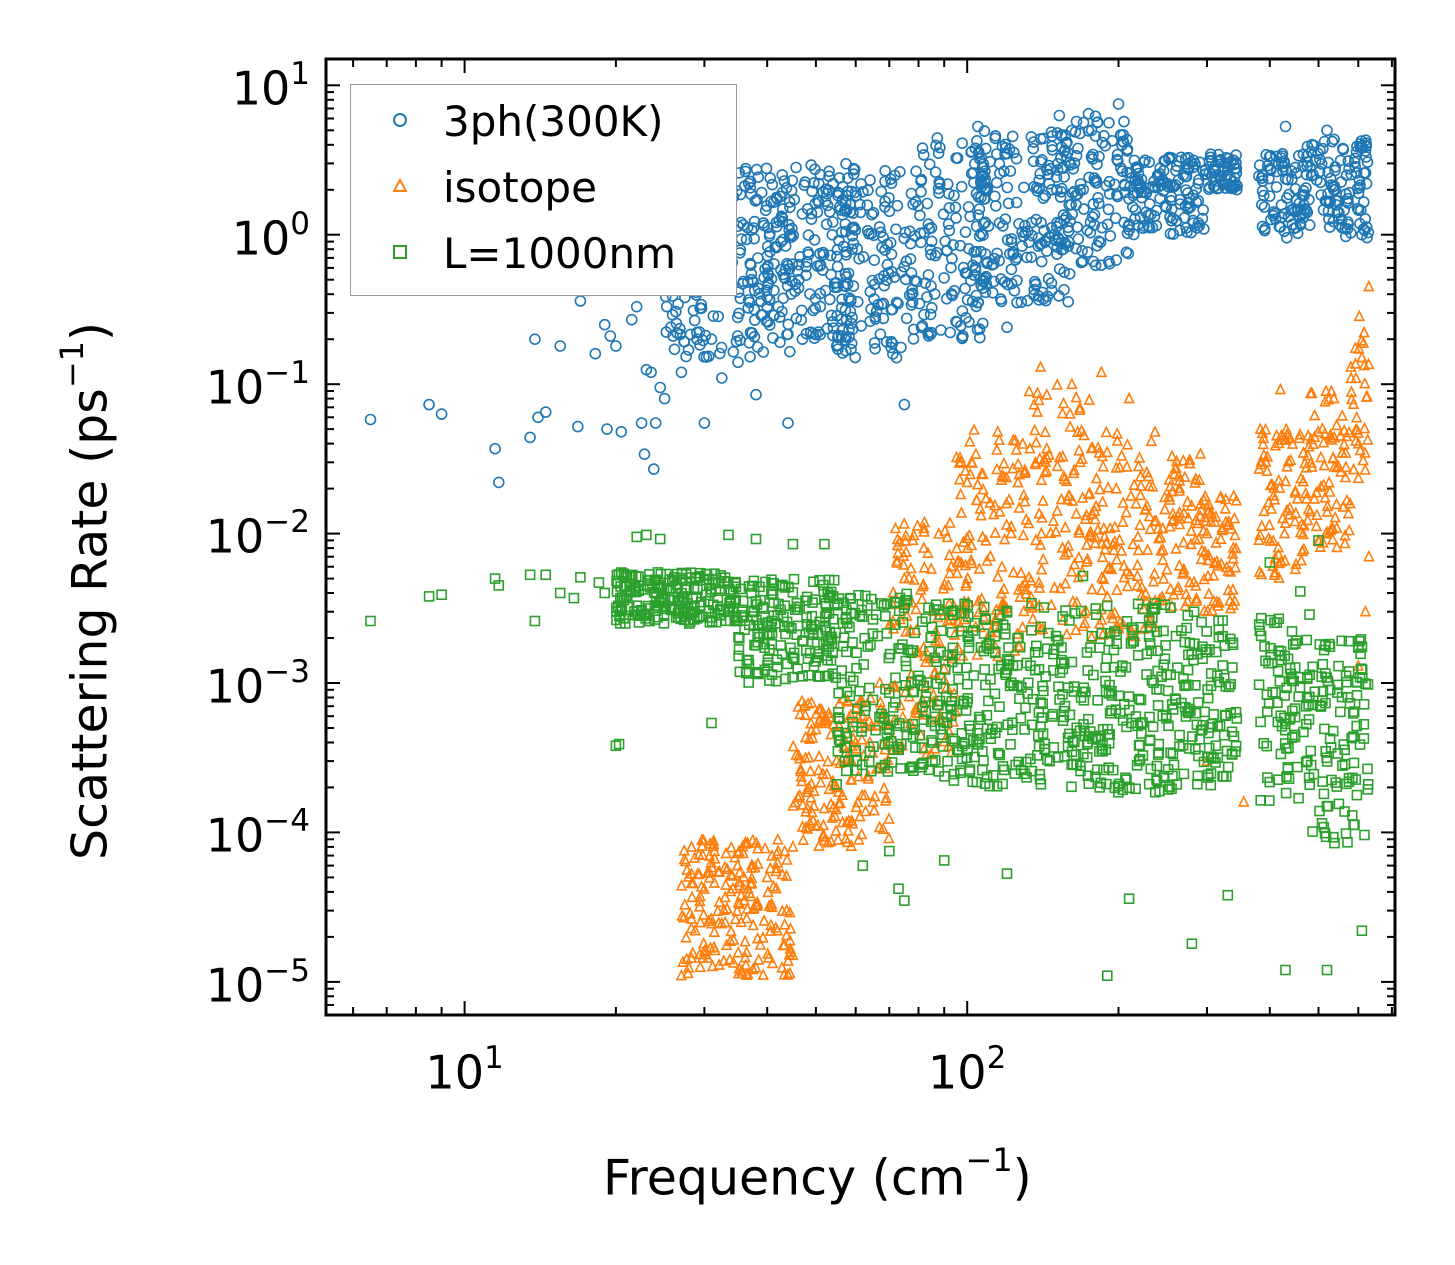 The width and height of the screenshot is (1455, 1265). I want to click on x-tick-label: 101, so click(464, 1070).